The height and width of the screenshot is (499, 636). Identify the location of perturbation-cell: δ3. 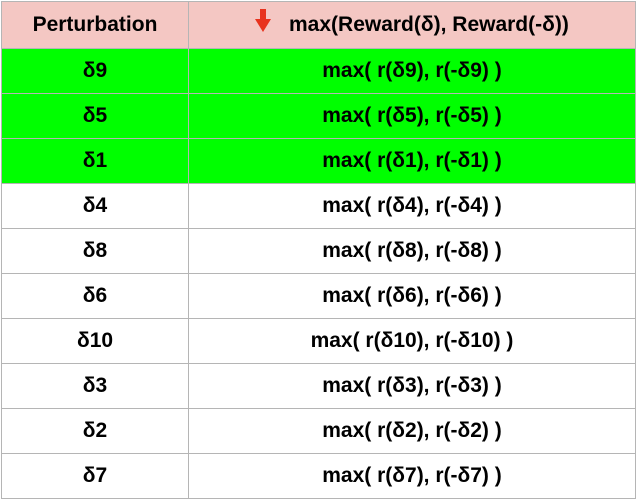
(95, 386).